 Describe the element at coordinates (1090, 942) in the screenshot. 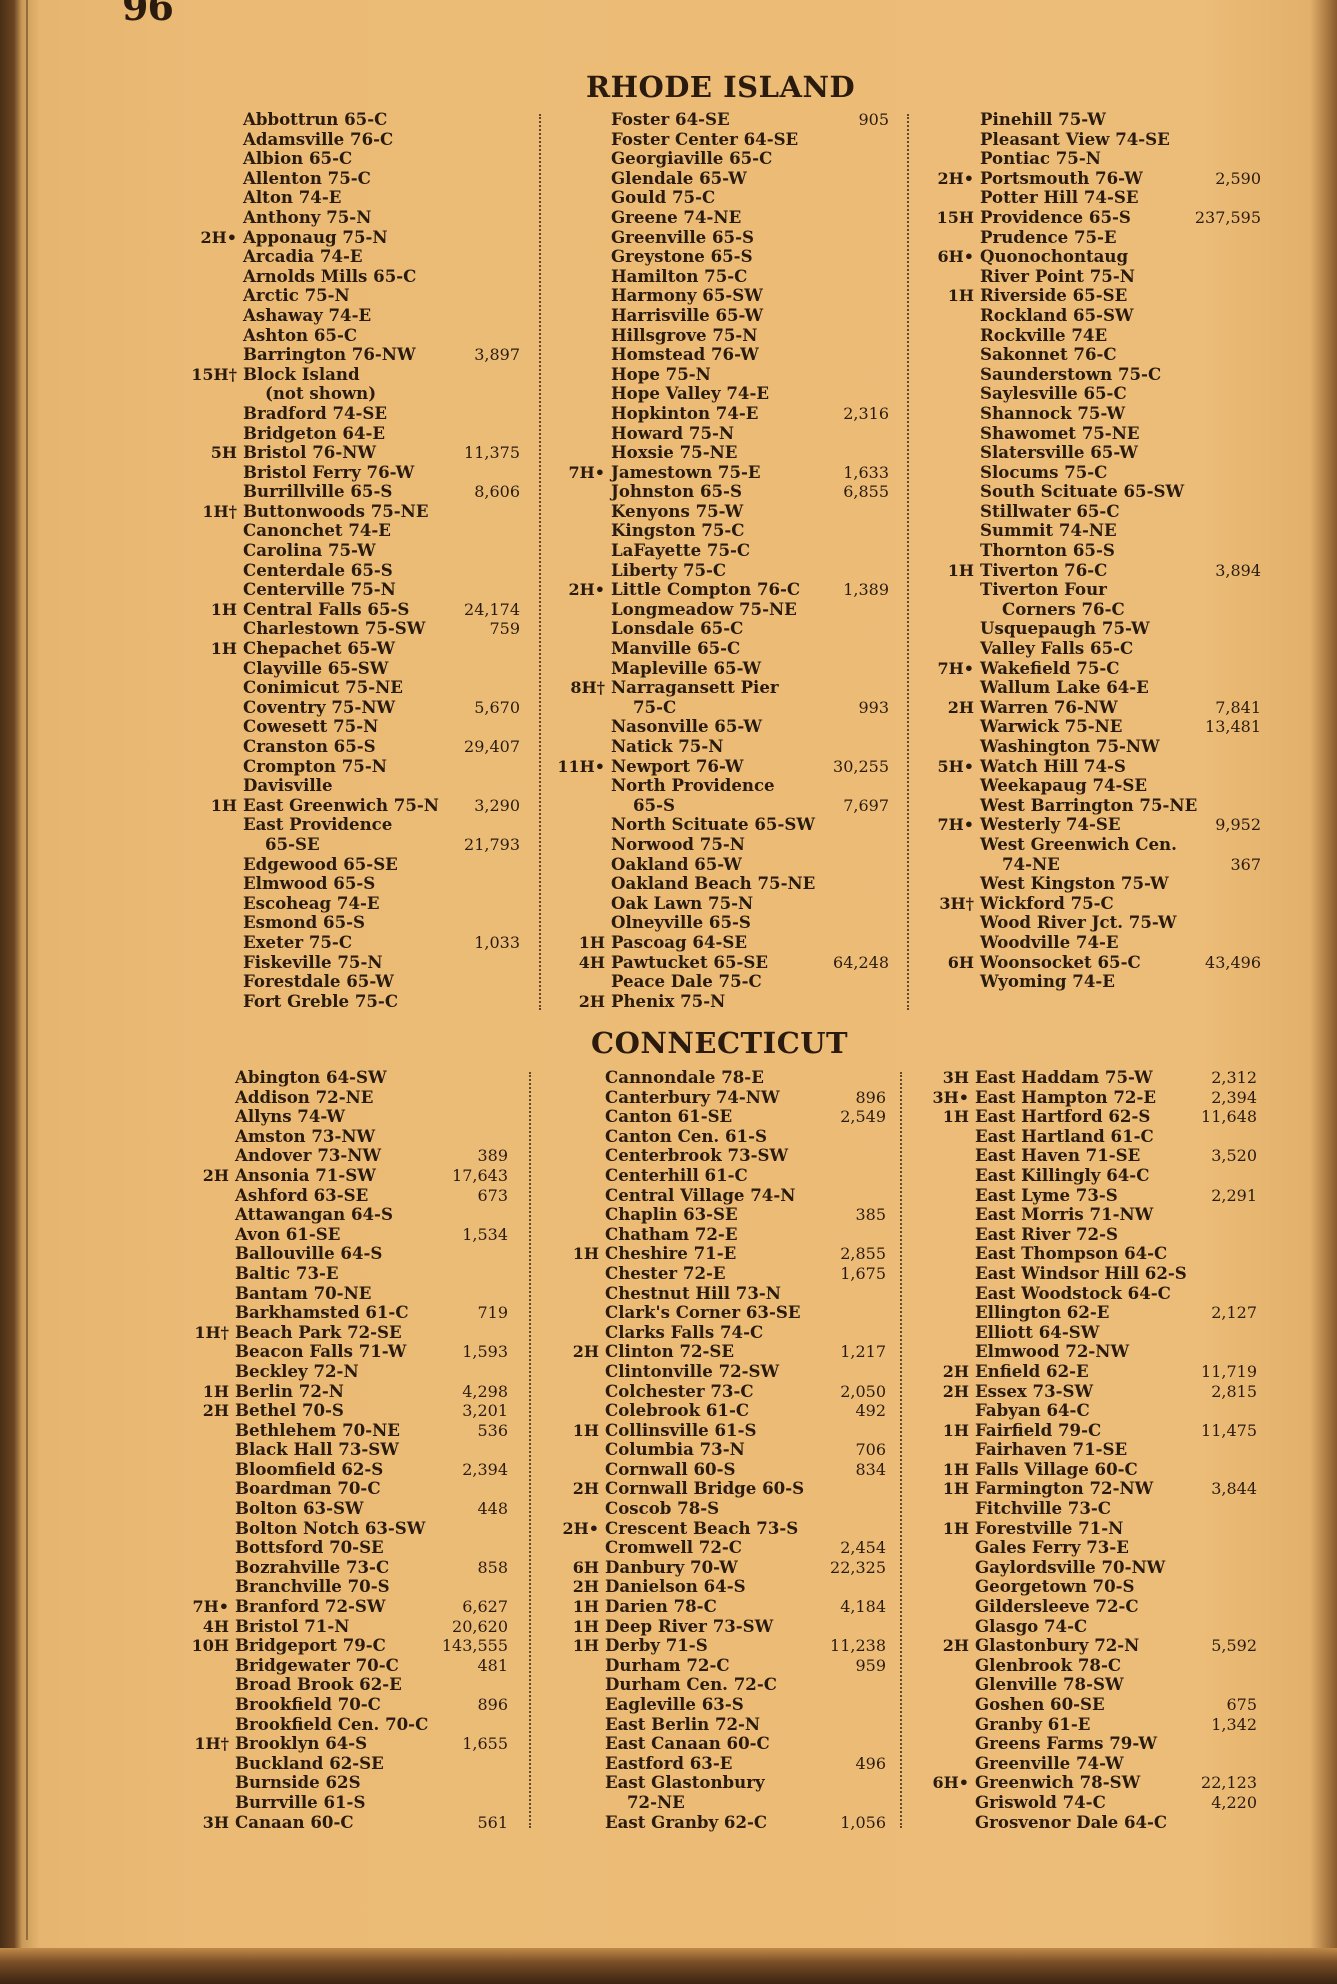

I see `index-entry: Woodville 74-E` at that location.